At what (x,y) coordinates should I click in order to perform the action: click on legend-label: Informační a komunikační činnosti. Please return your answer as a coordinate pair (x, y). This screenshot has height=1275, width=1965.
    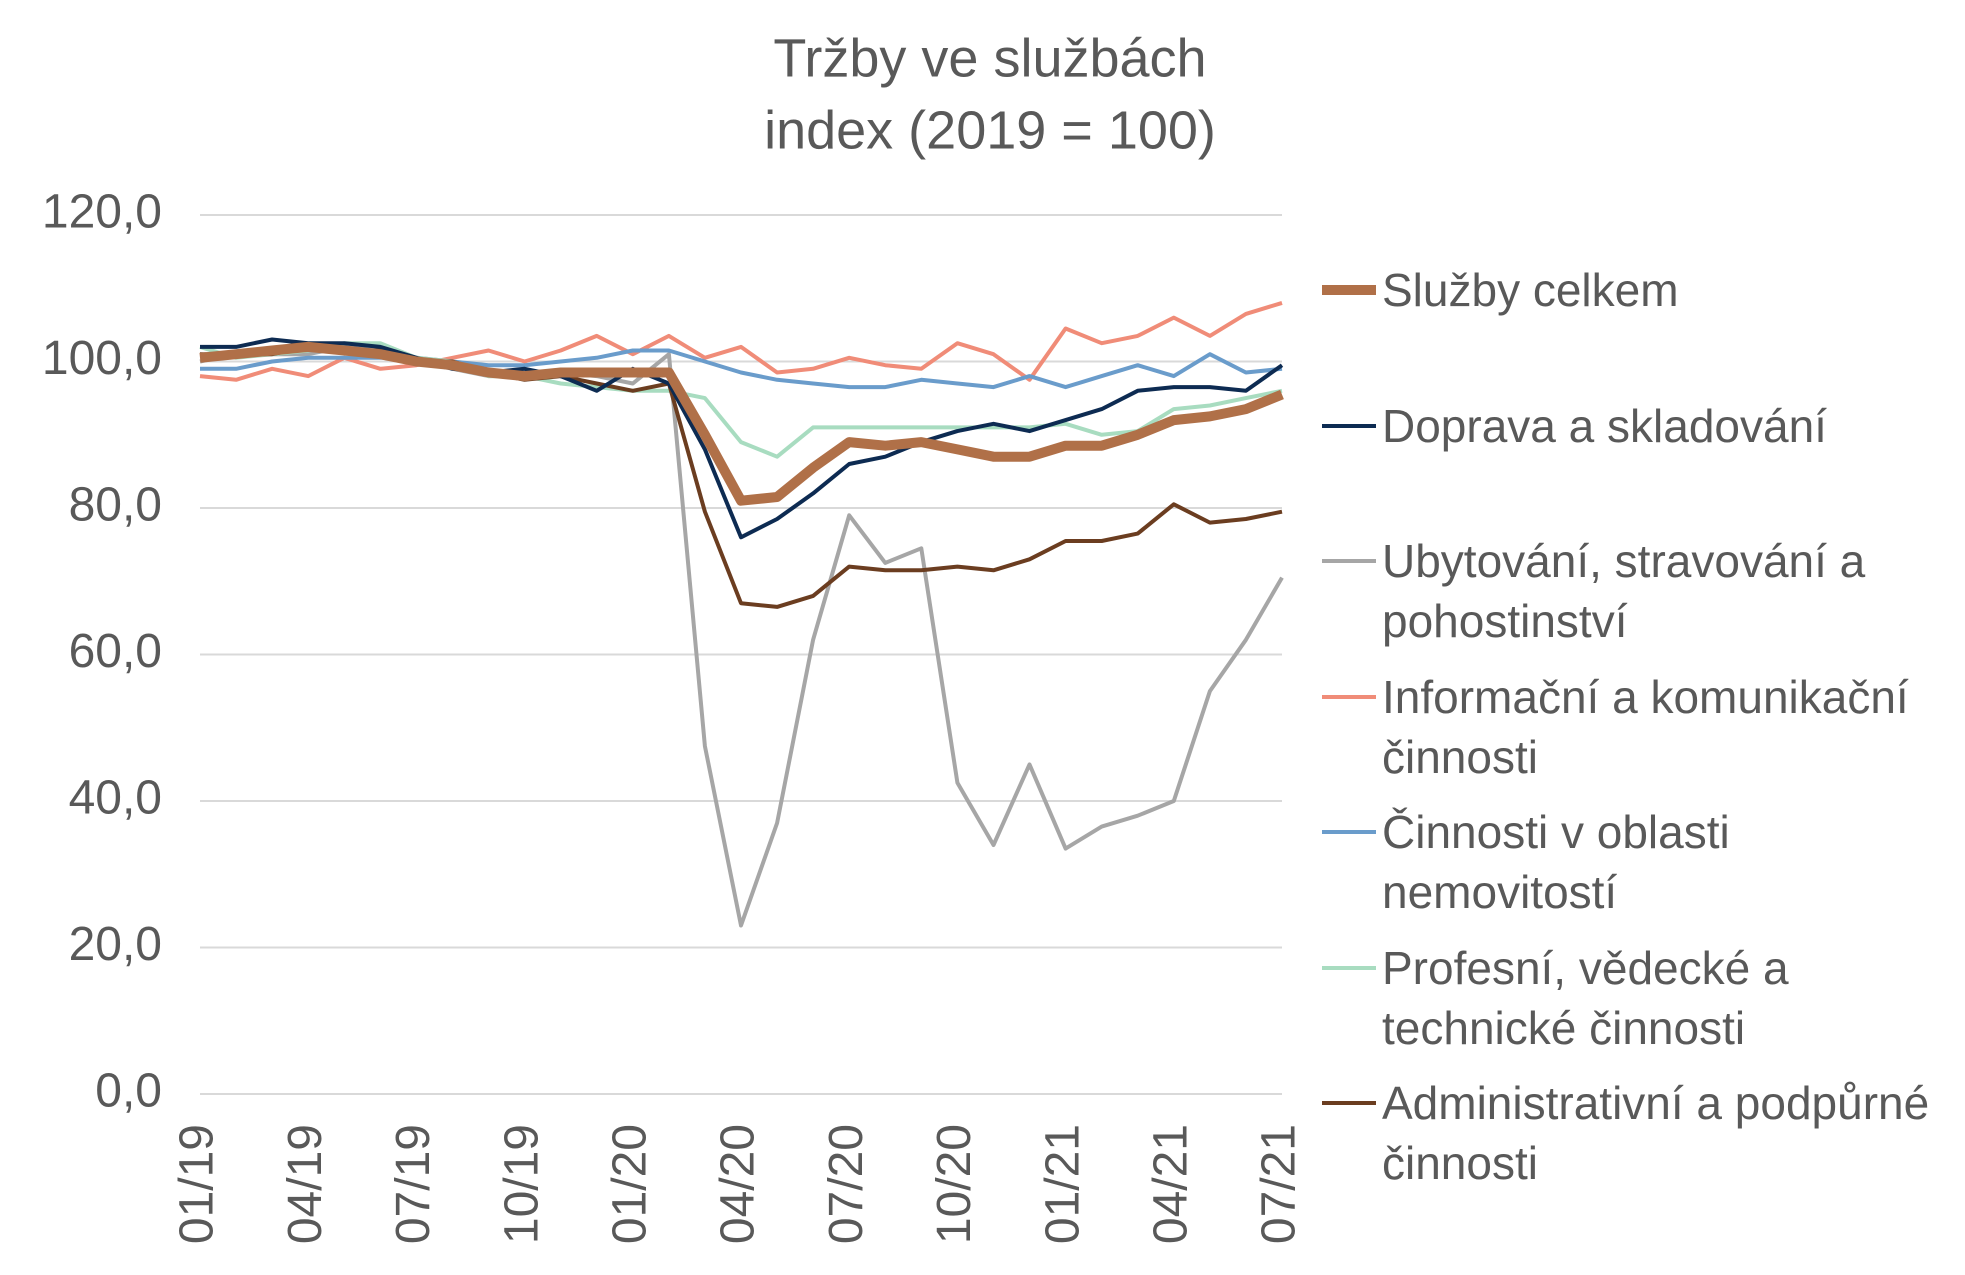
    Looking at the image, I should click on (1645, 727).